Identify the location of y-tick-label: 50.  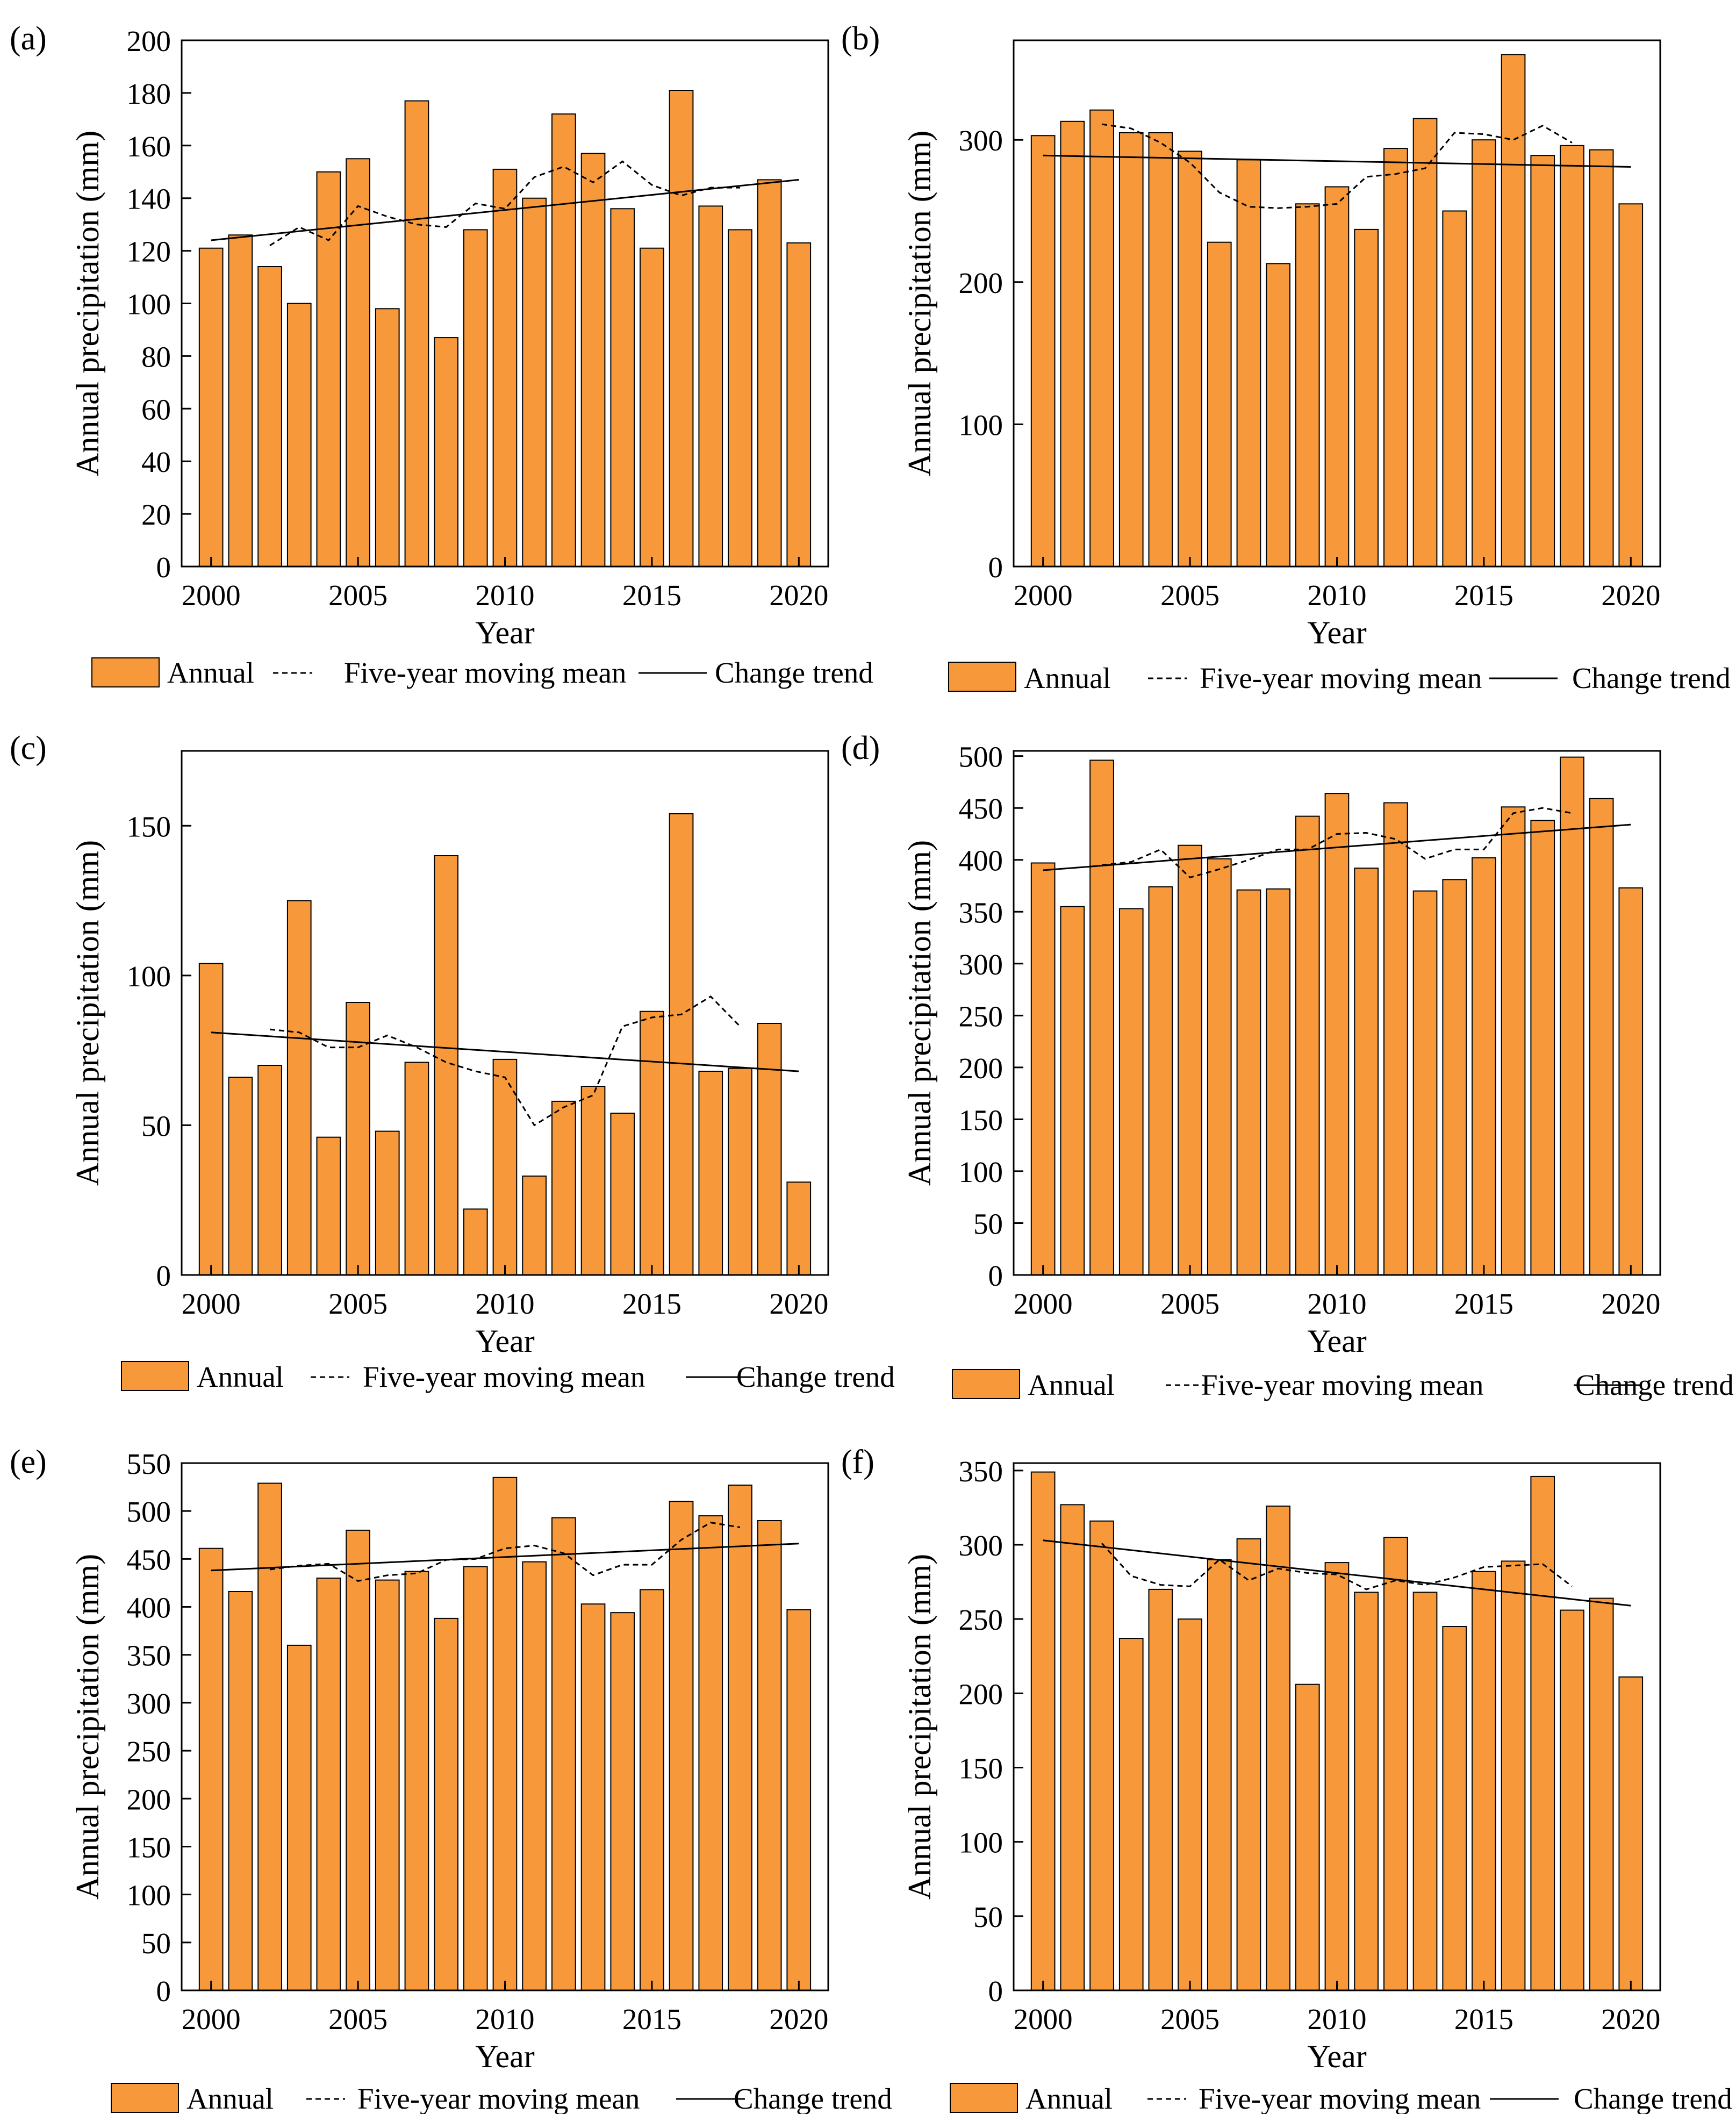
(156, 1125).